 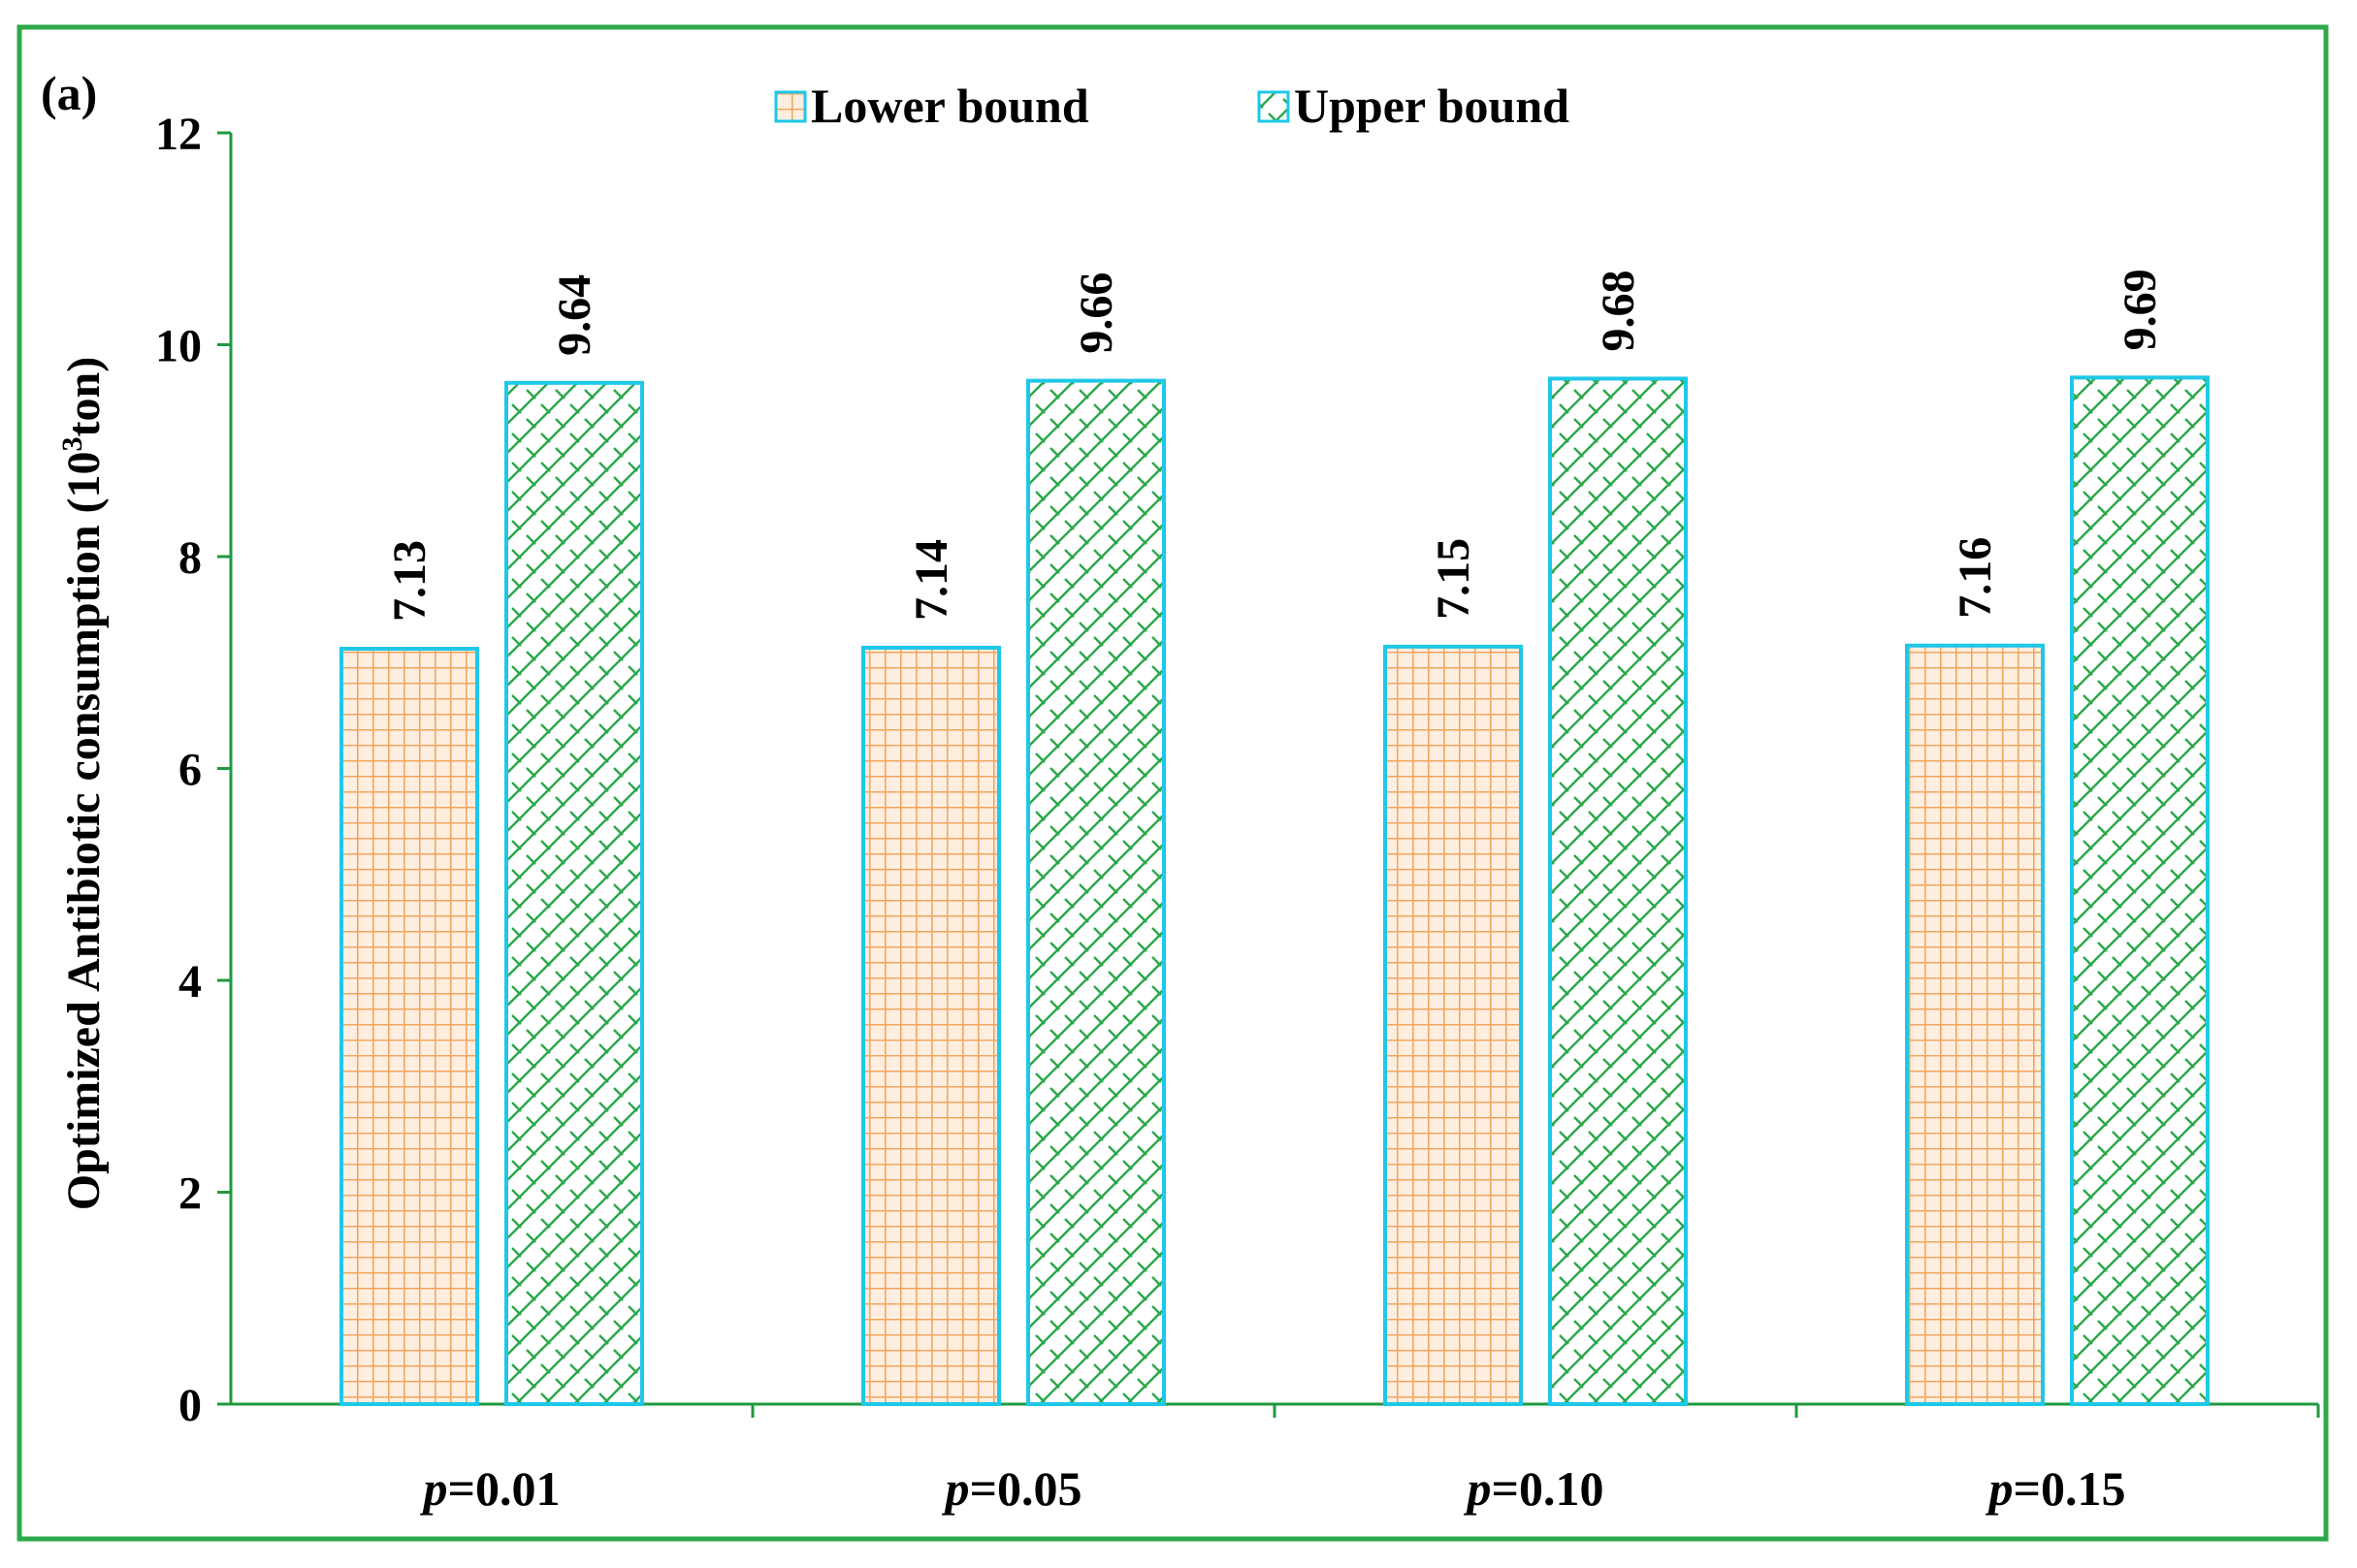 What do you see at coordinates (574, 315) in the screenshot?
I see `data-label-upper: 9.64` at bounding box center [574, 315].